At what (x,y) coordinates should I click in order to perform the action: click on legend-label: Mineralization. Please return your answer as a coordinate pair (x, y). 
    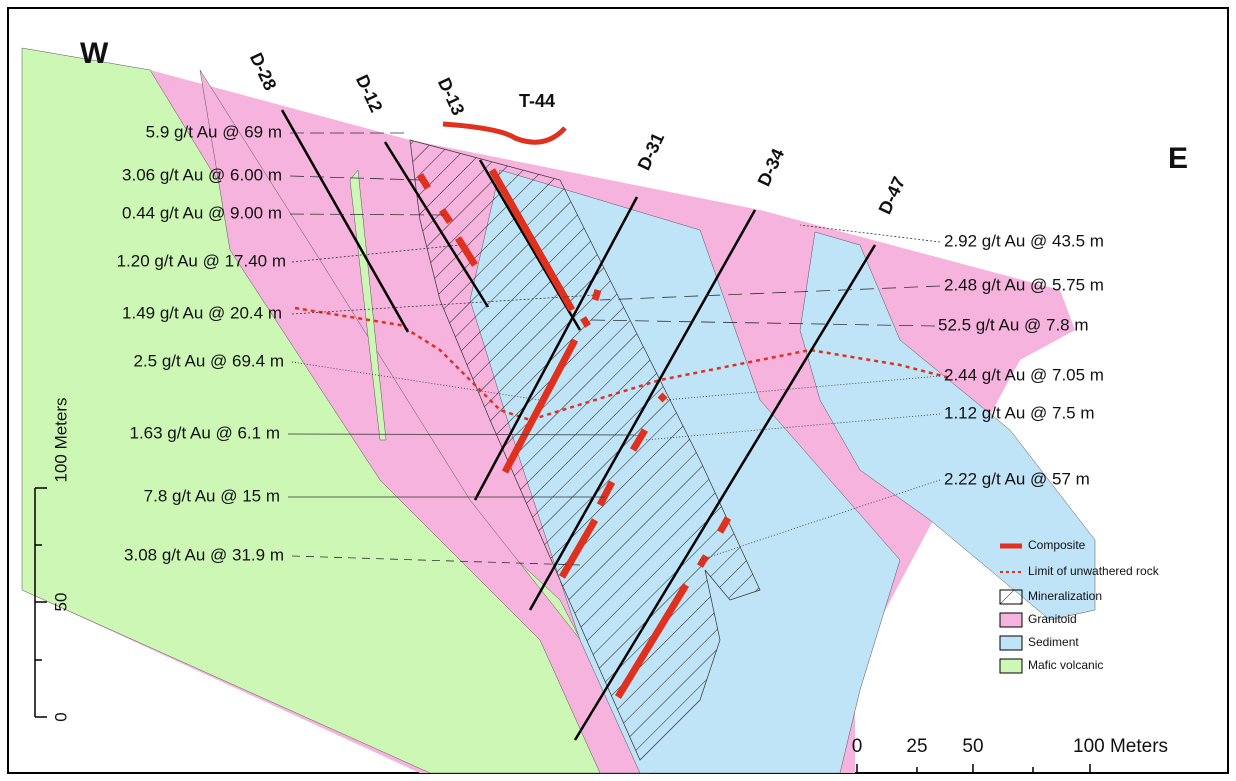
    Looking at the image, I should click on (1065, 596).